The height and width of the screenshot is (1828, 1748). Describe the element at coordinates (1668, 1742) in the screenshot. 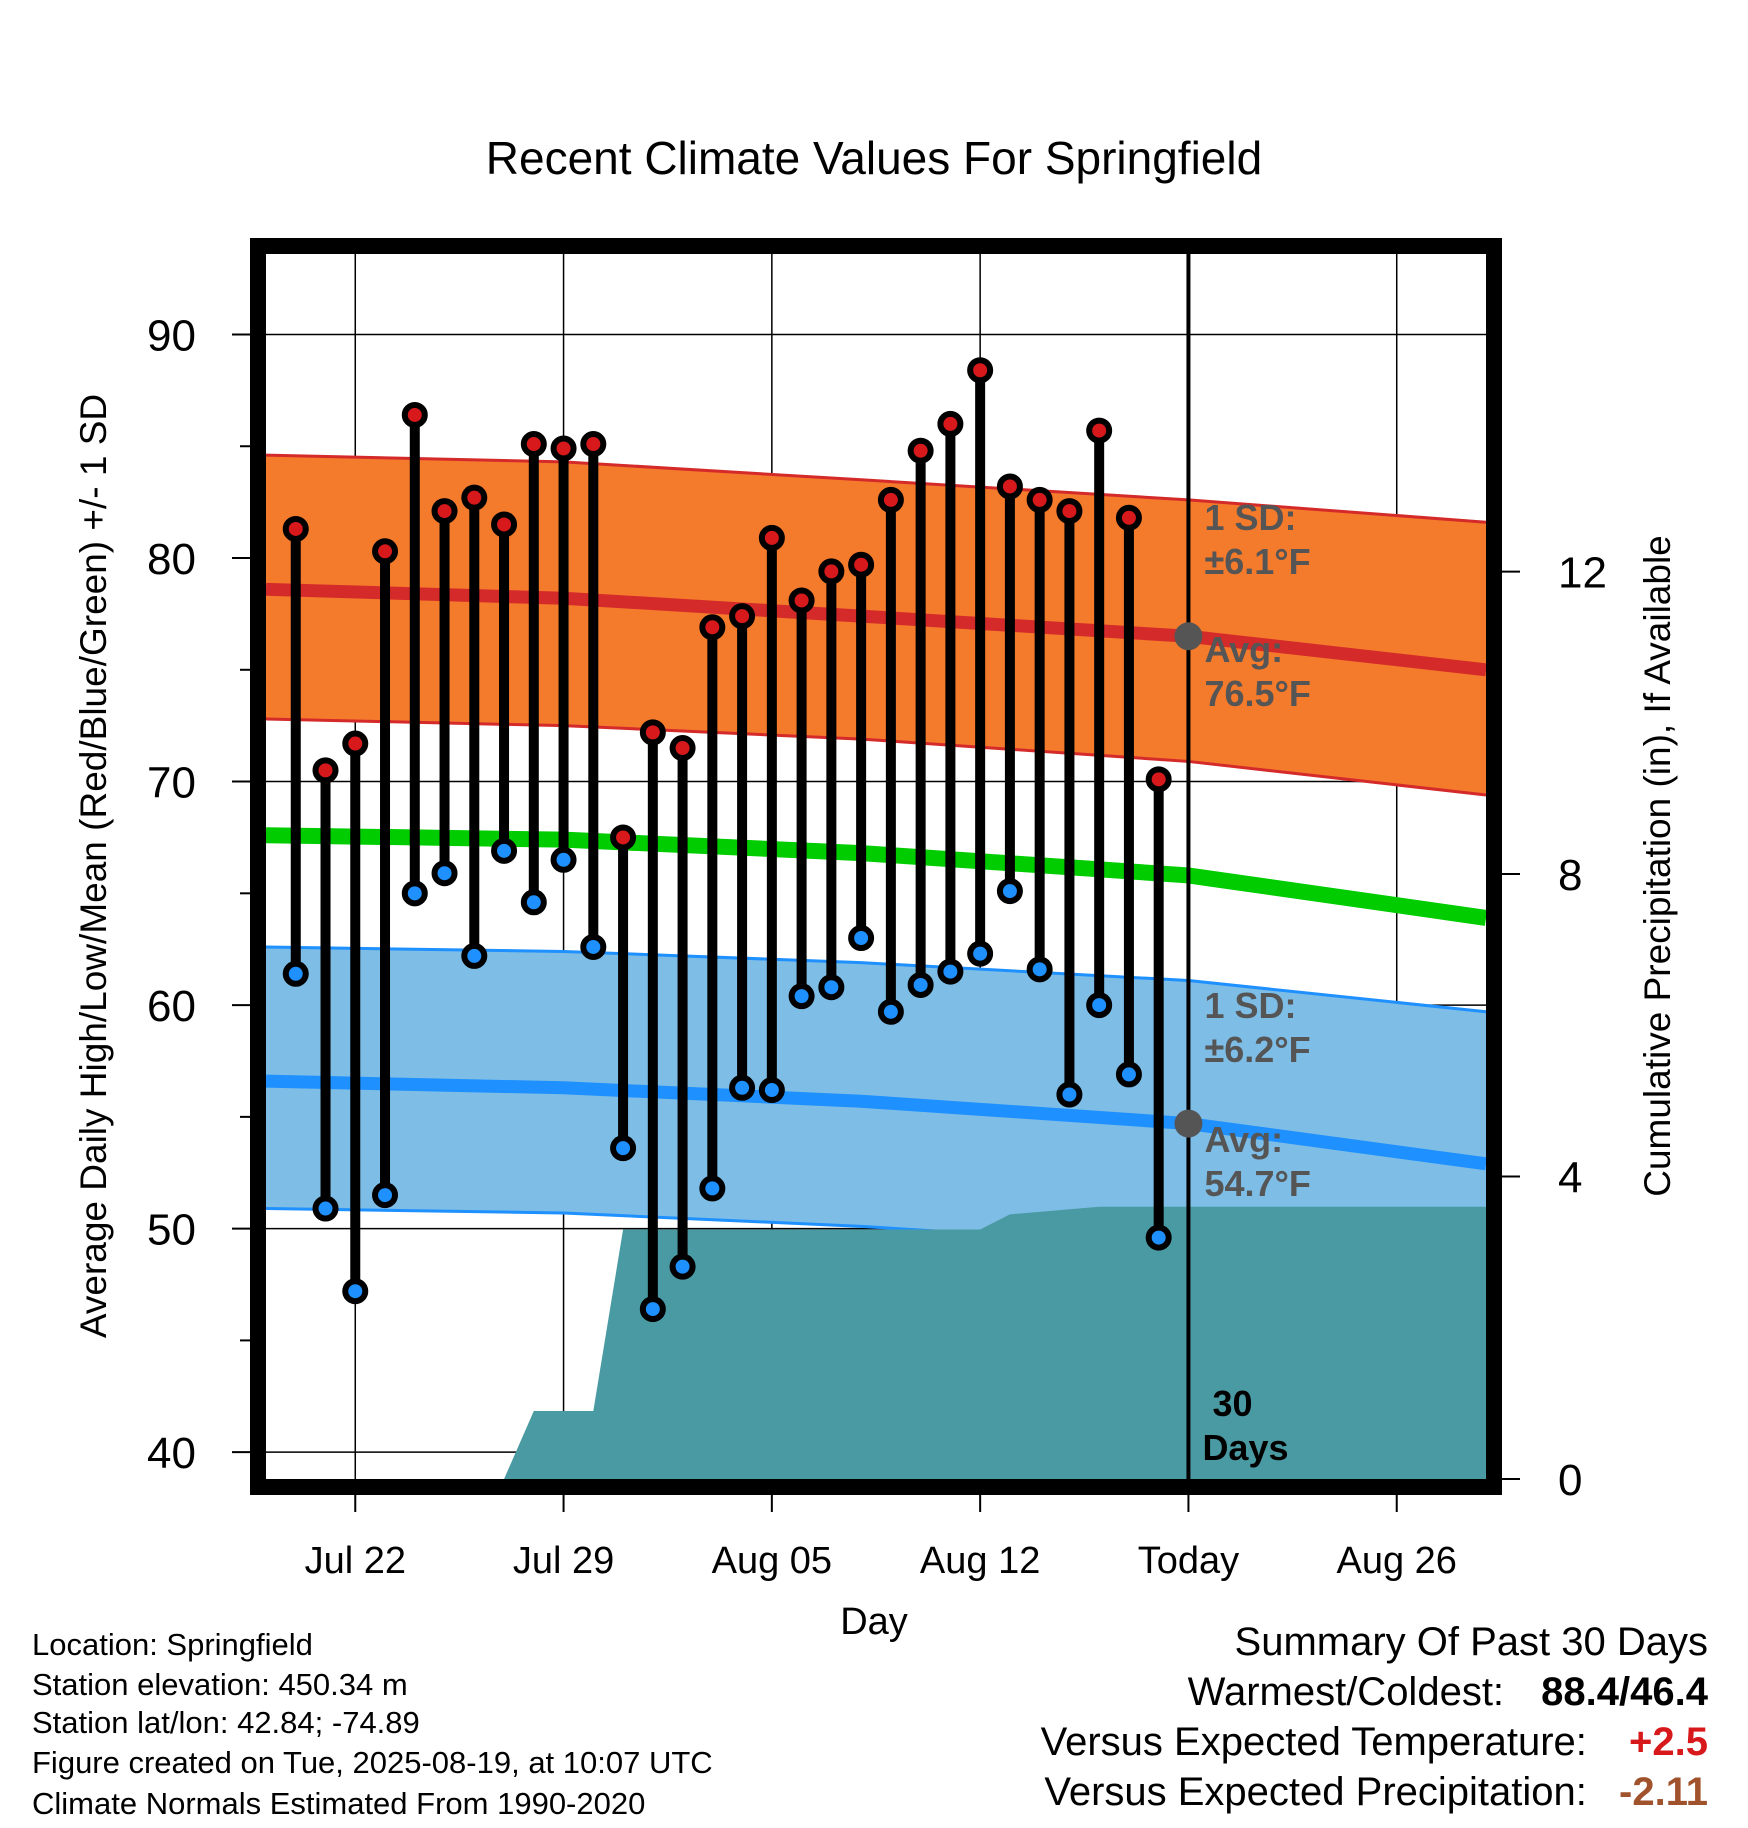

I see `summary-temp-value: +2.5` at that location.